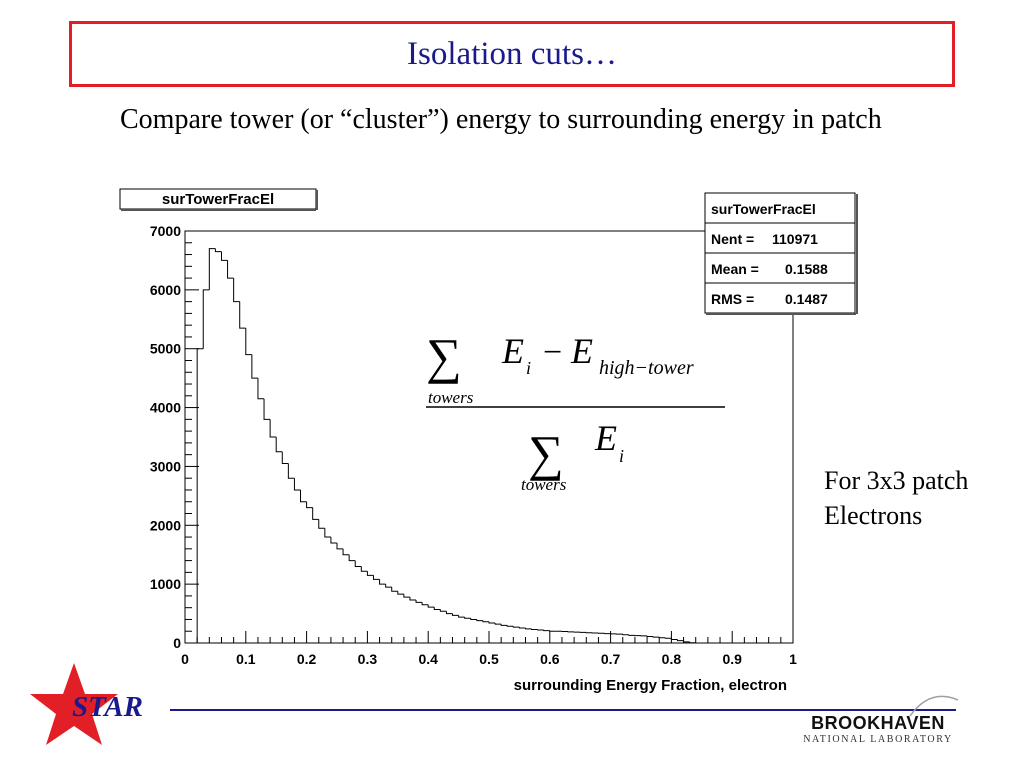 This screenshot has width=1024, height=768. I want to click on y-axis: 0 1000 2000 3000 4000 5000 6000 7000, so click(174, 437).